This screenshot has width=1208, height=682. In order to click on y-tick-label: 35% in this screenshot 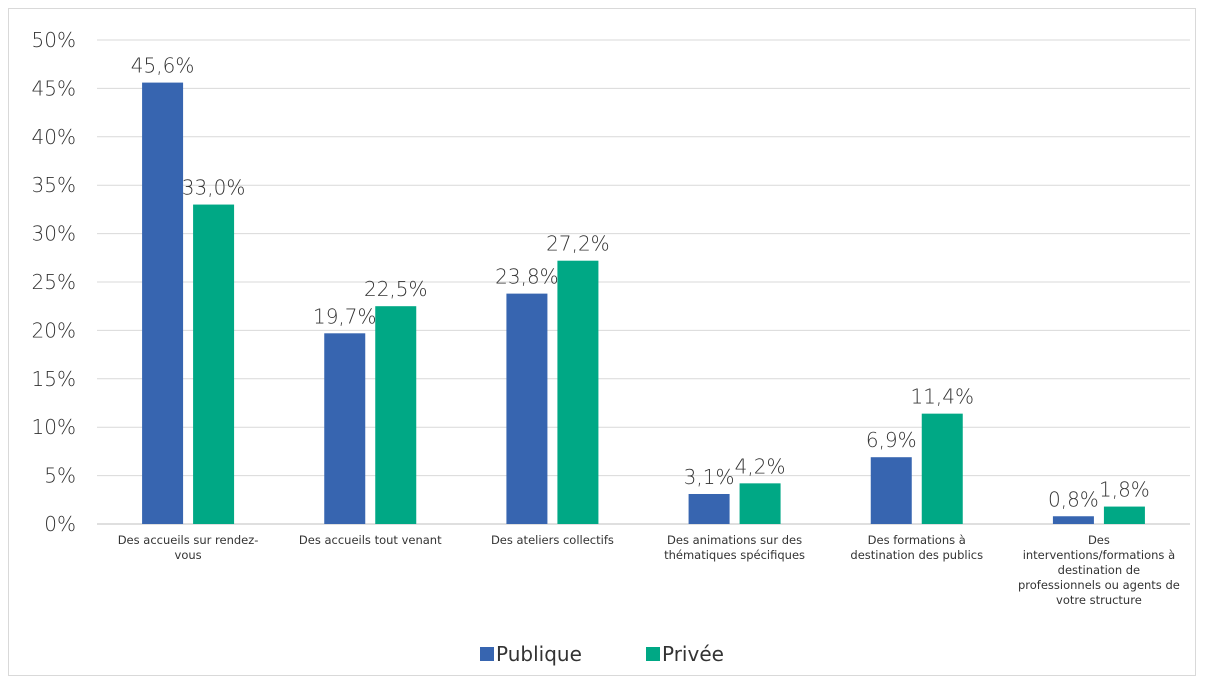, I will do `click(54, 185)`.